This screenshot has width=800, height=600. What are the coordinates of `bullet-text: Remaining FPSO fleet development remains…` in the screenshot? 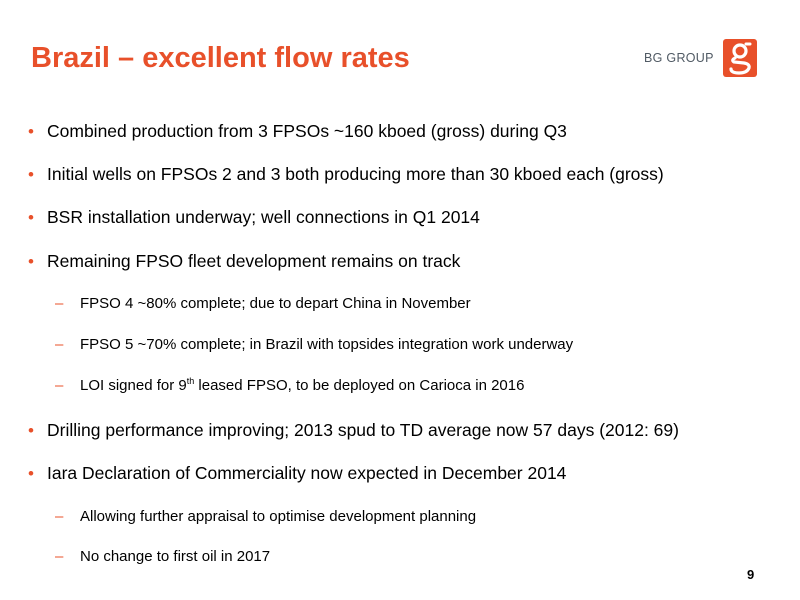 It's located at (254, 261).